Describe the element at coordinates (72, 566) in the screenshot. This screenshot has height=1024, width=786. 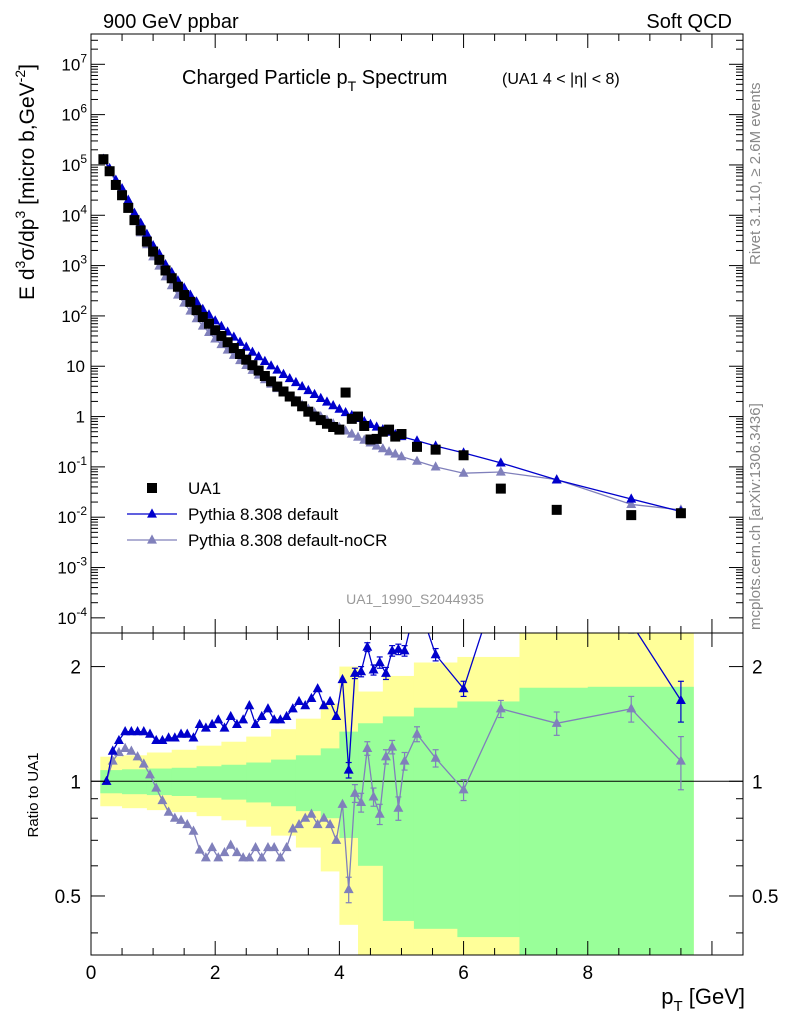
I see `y-tick-label: 10⁻³` at that location.